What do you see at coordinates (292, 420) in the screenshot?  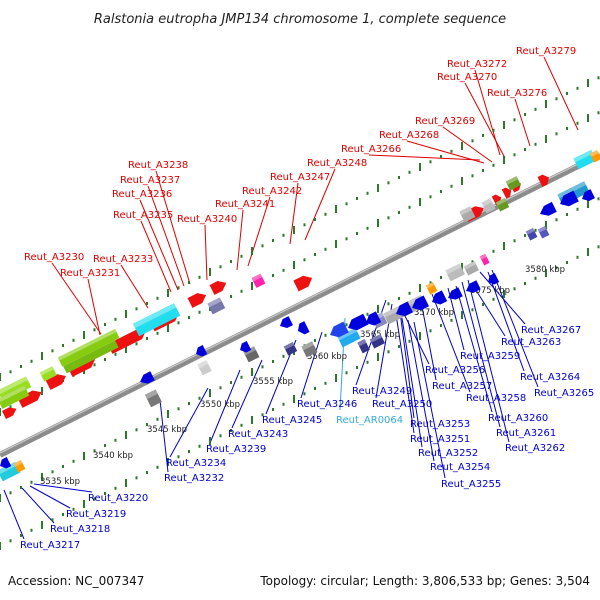 I see `reverse-gene-label: Reut_A3245` at bounding box center [292, 420].